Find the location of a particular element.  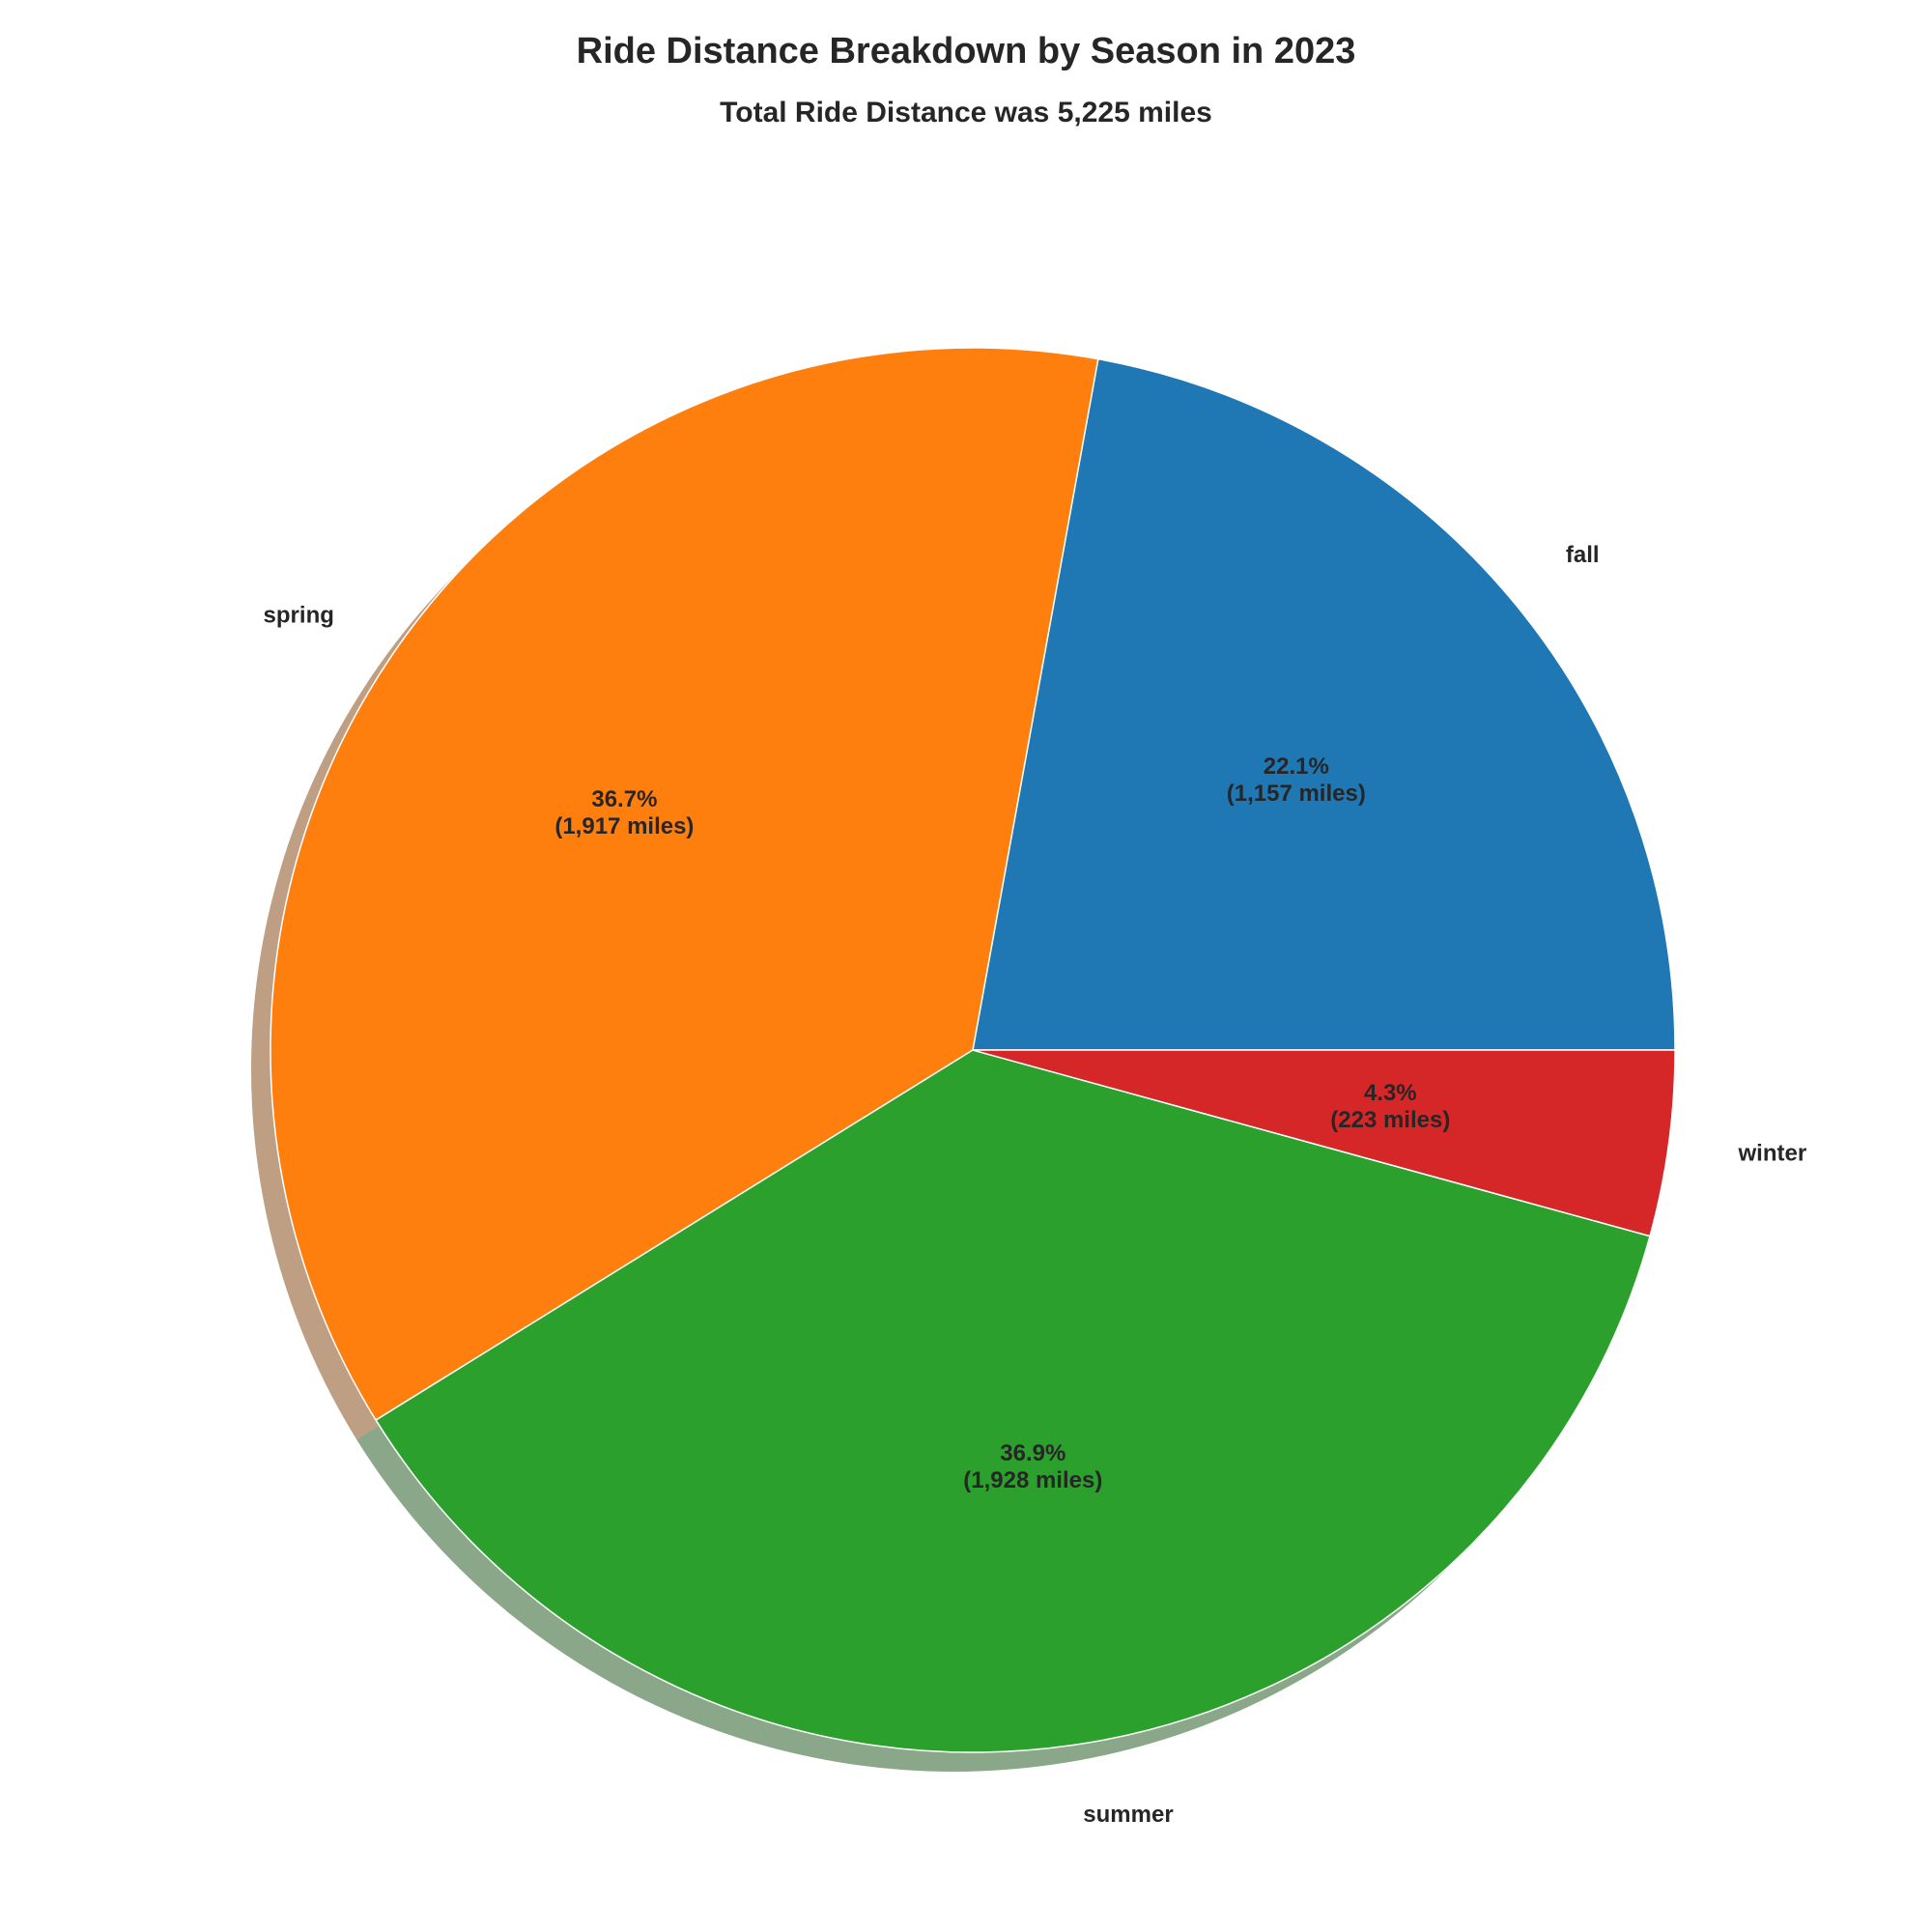

slice-value-fall: (1,157 miles) is located at coordinates (1296, 794).